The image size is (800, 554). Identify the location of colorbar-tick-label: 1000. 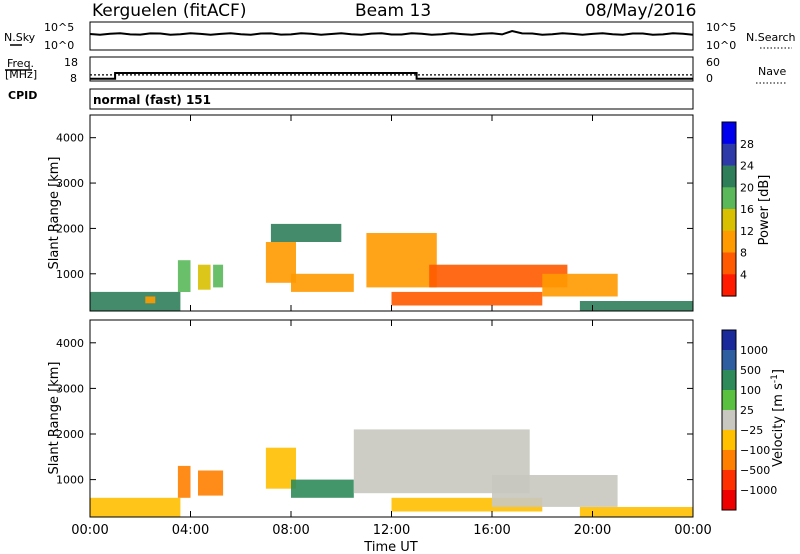
(754, 350).